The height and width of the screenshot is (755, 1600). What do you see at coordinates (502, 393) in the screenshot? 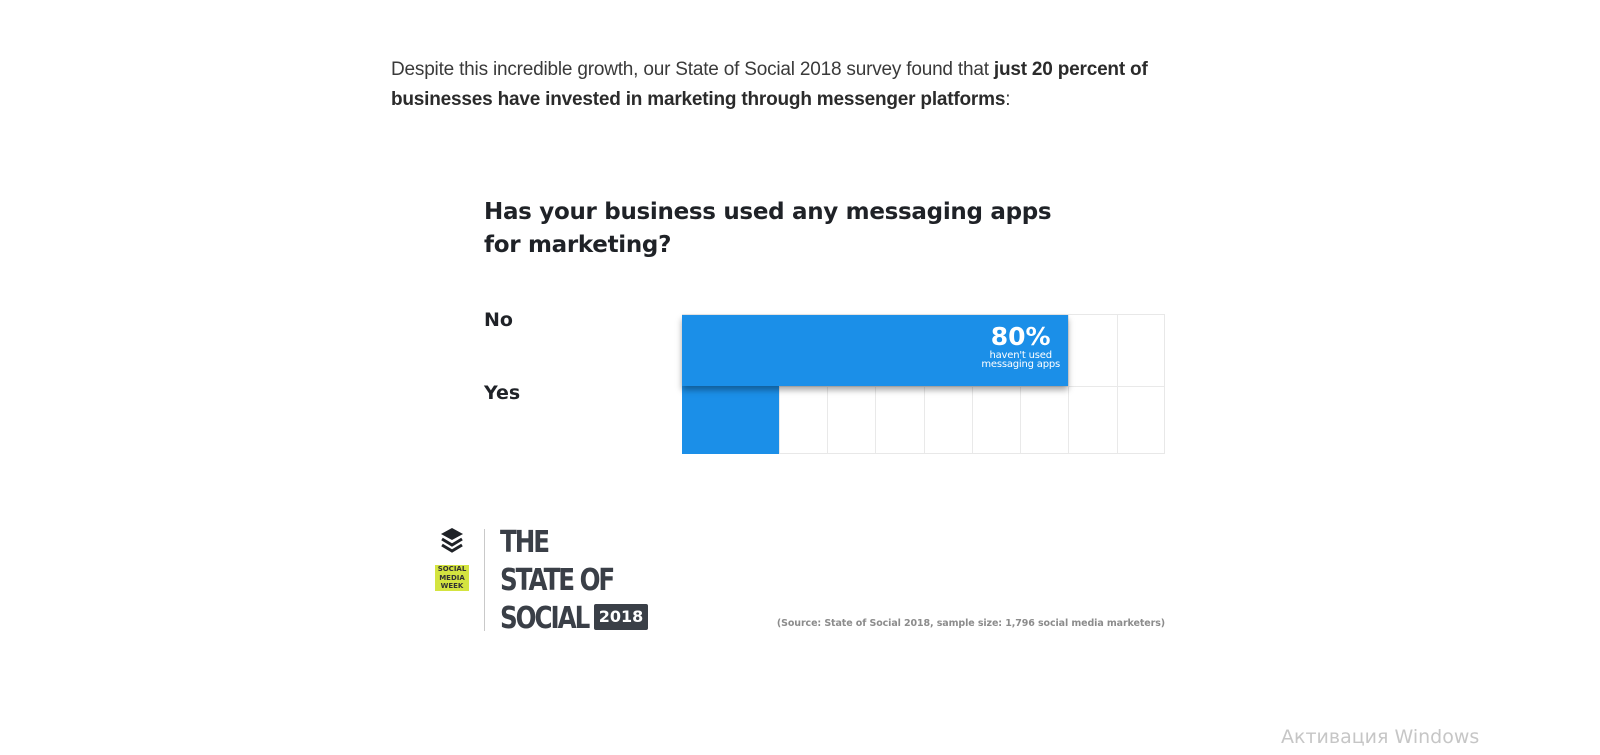
I see `row-label-yes: Yes` at bounding box center [502, 393].